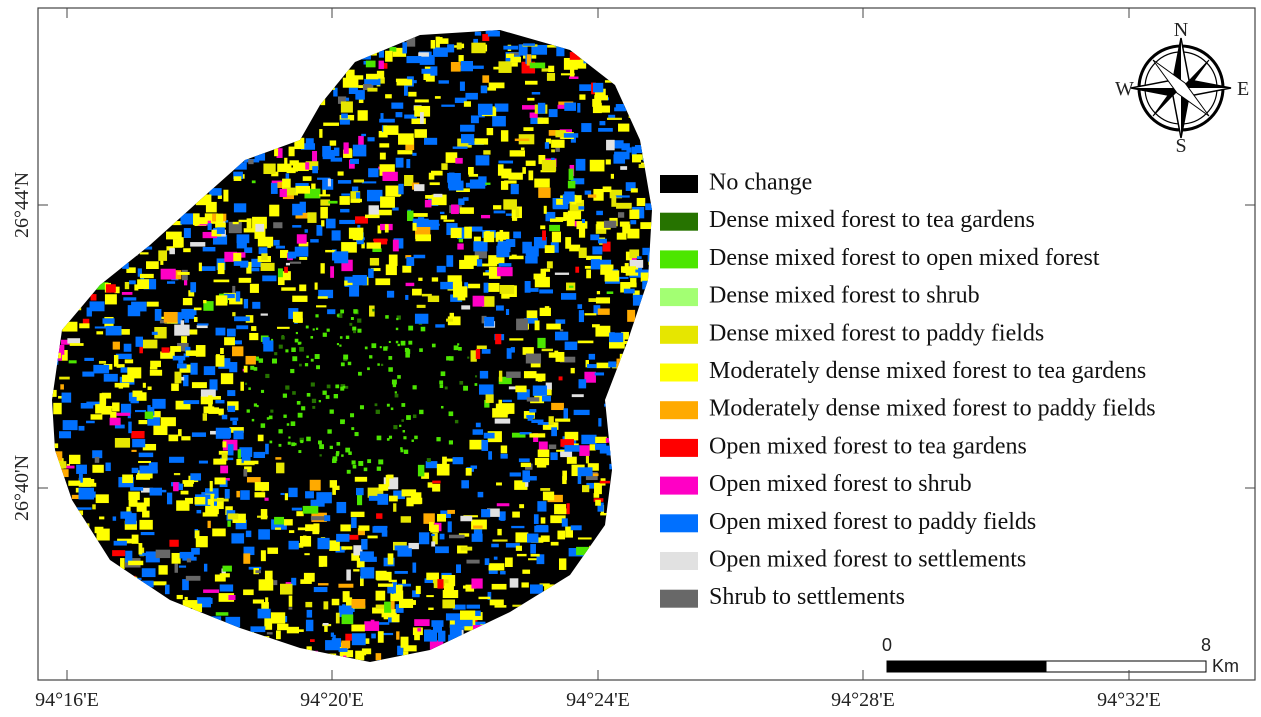 Image resolution: width=1261 pixels, height=717 pixels. Describe the element at coordinates (872, 522) in the screenshot. I see `legend-label: Open mixed forest to paddy fields` at that location.